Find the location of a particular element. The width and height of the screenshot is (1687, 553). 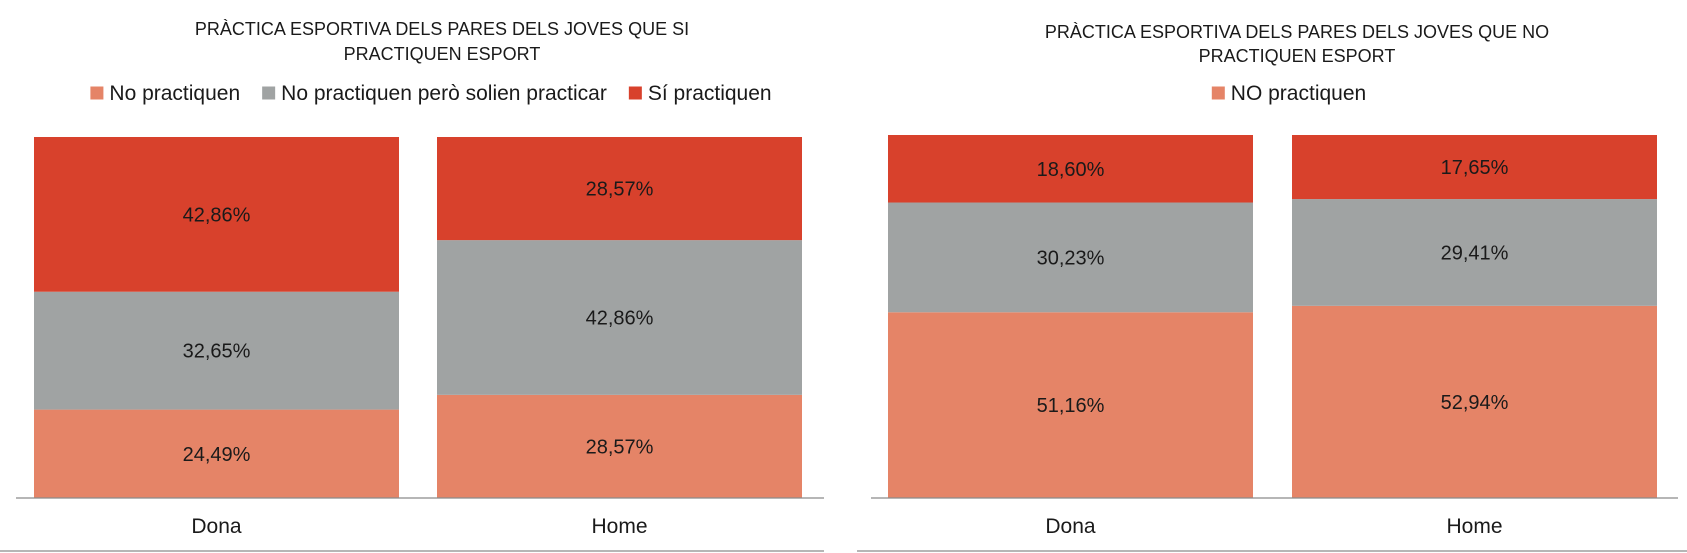

stacked-bar-dona: 24,49% 32,65% 42,86% is located at coordinates (216, 317).